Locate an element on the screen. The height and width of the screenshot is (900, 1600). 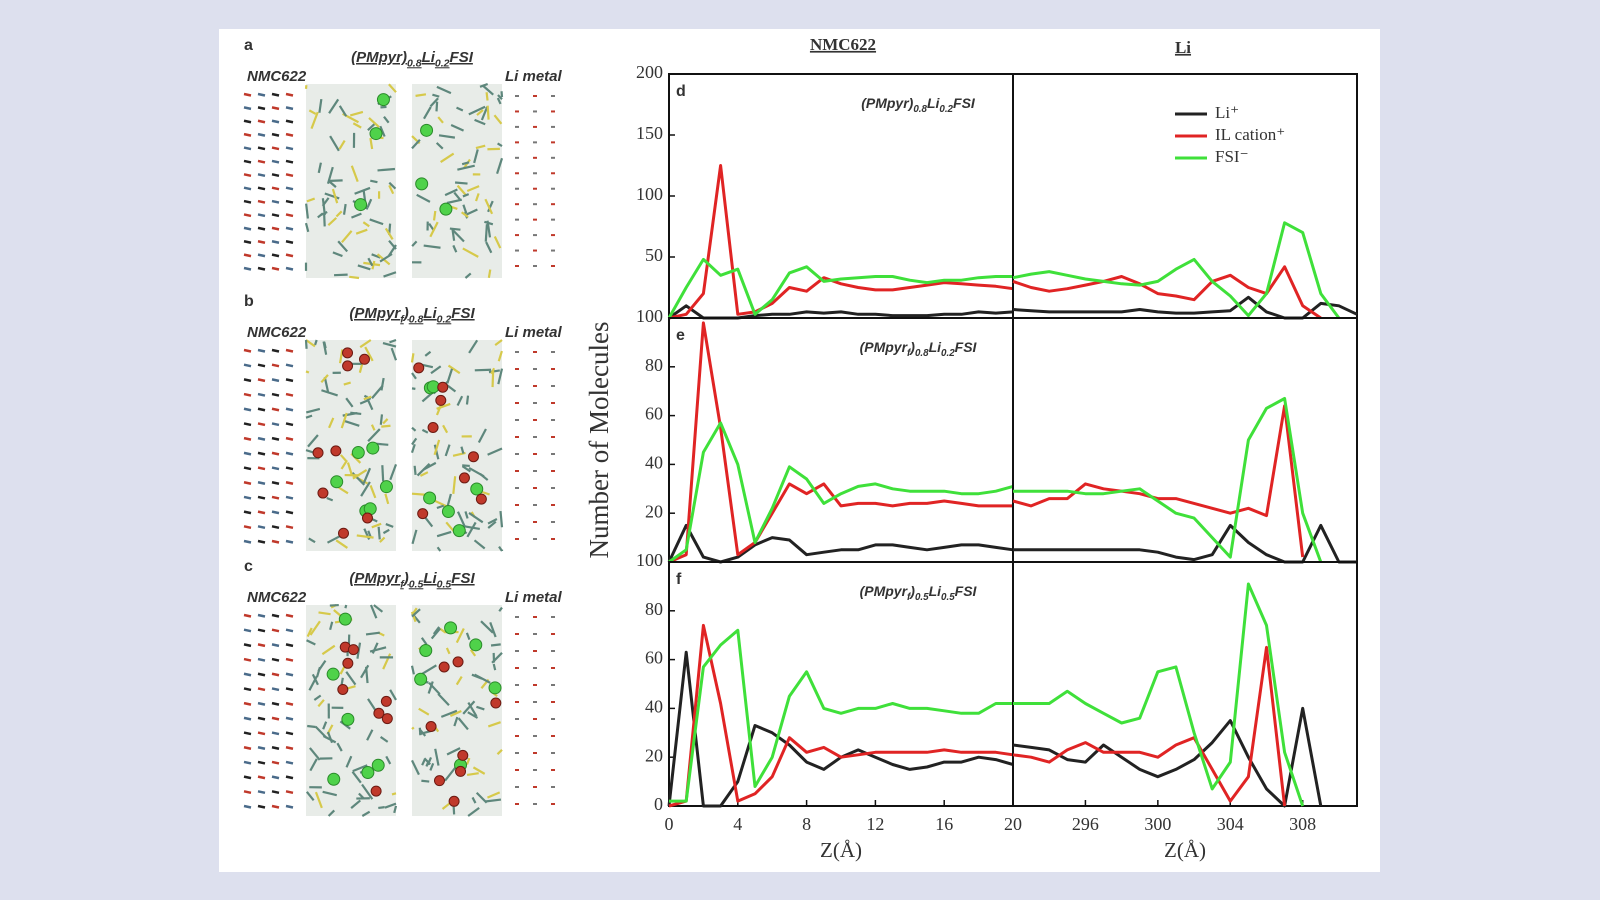
legend-label: FSI⁻ is located at coordinates (1232, 156).